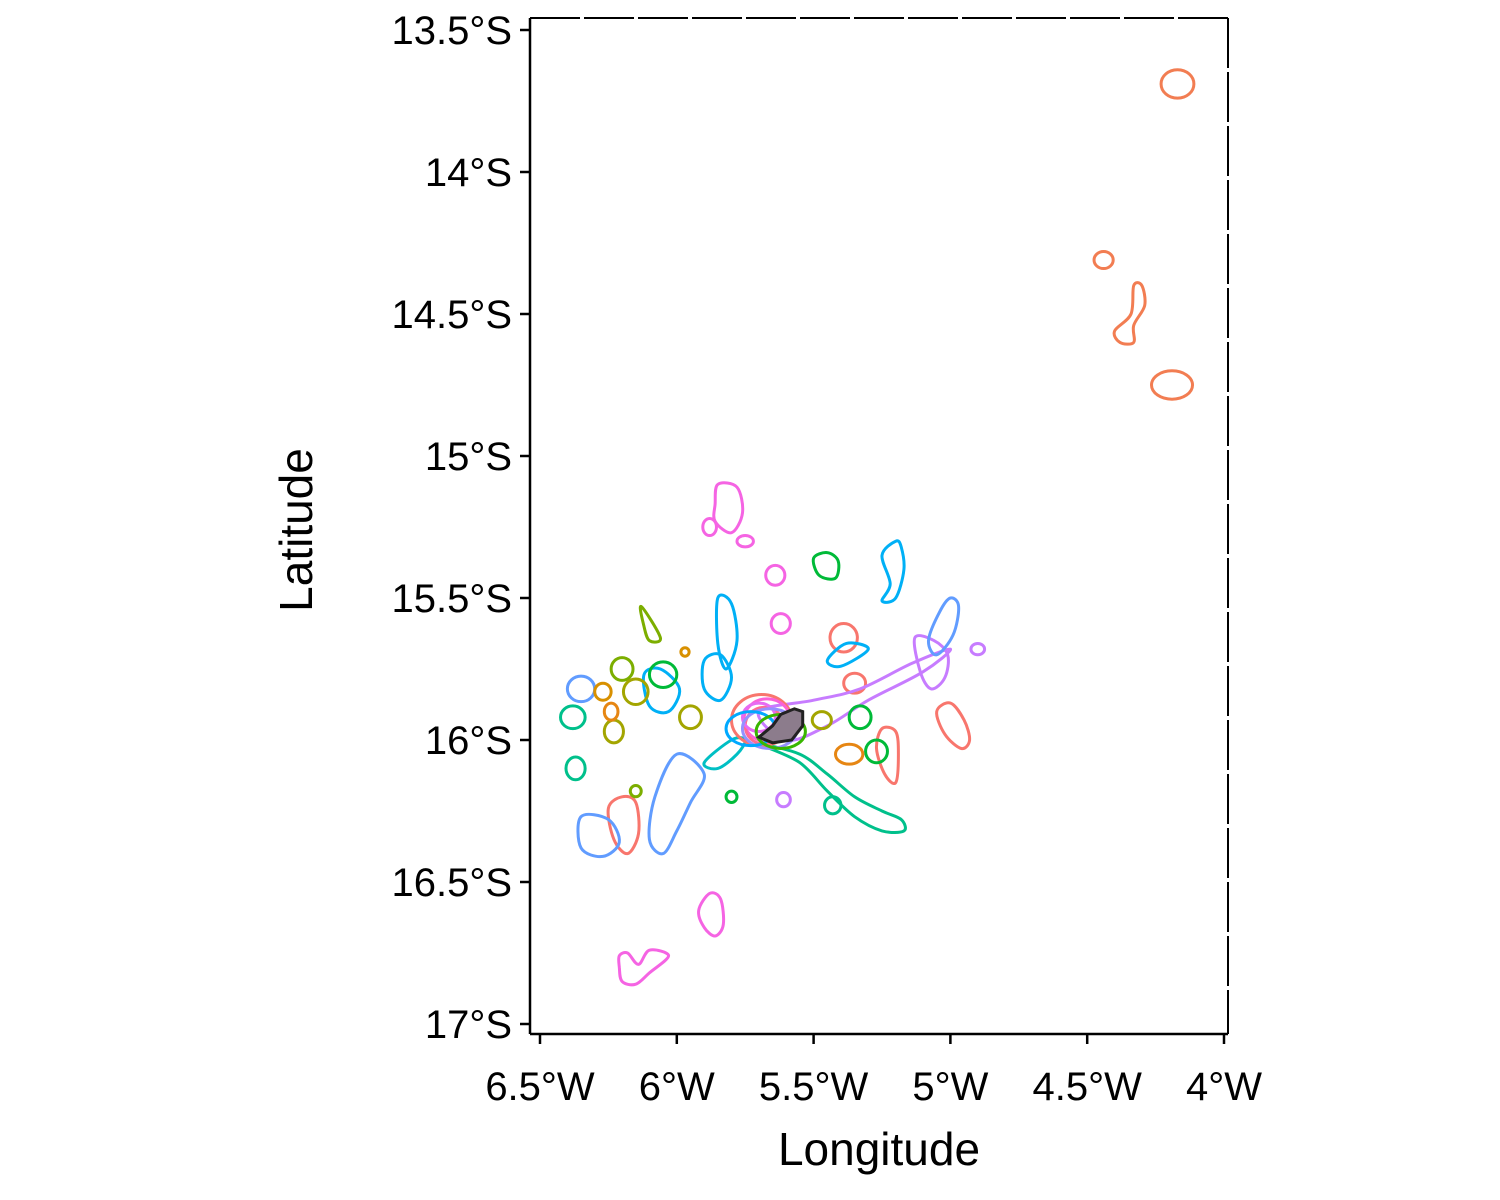  Describe the element at coordinates (950, 1087) in the screenshot. I see `x-tick-label-3: 5°W` at that location.